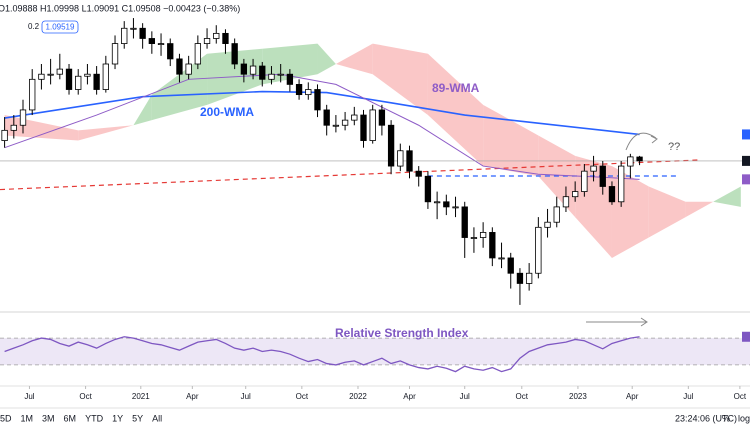 This screenshot has width=750, height=430. Describe the element at coordinates (94, 418) in the screenshot. I see `range-button: YTD` at that location.